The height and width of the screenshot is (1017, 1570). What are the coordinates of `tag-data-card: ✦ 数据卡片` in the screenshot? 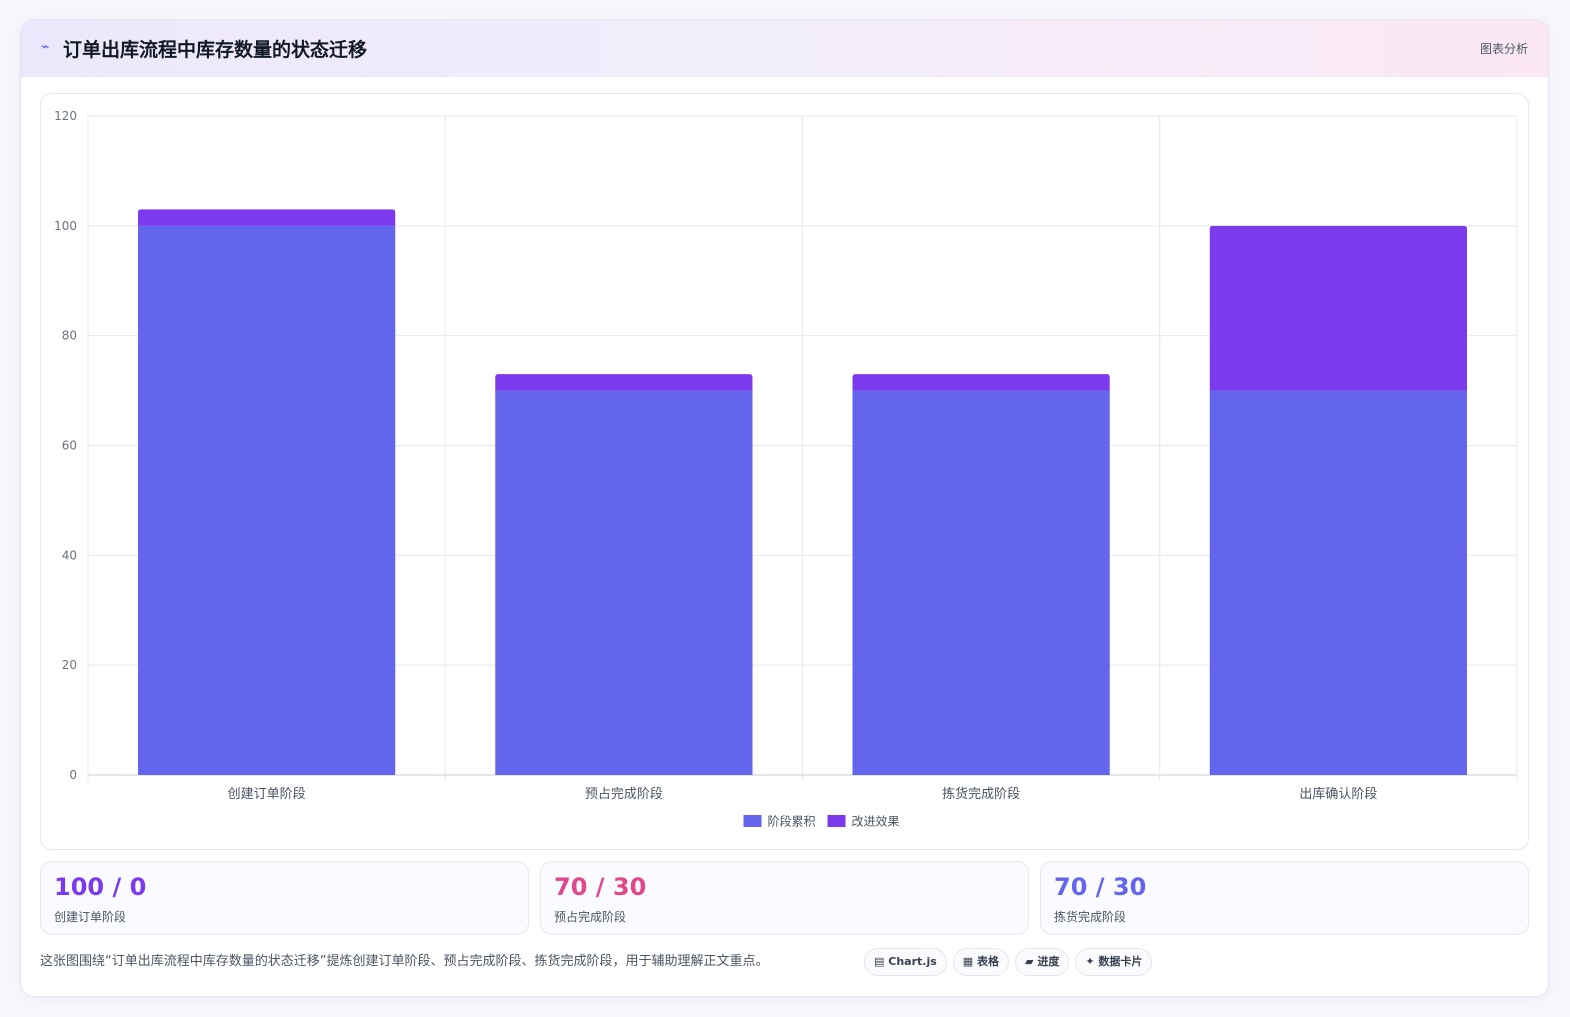 It's located at (1114, 962).